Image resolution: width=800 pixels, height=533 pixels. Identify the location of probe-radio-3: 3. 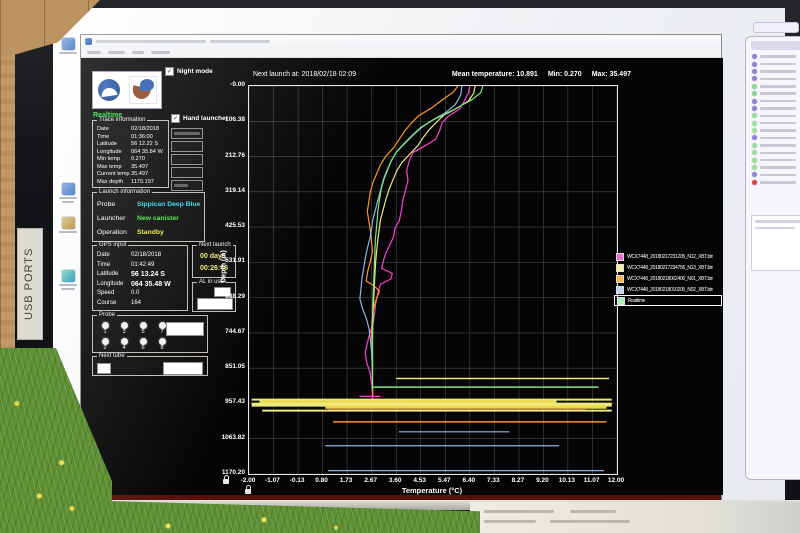
(124, 328).